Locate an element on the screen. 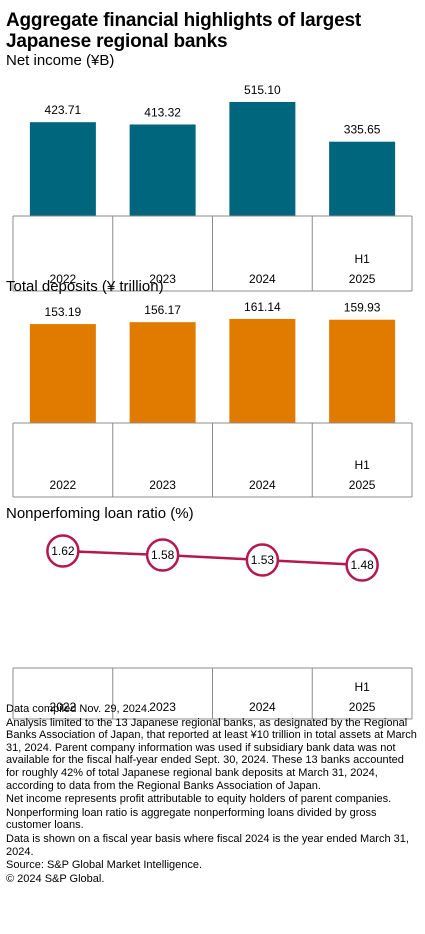 This screenshot has width=425, height=934. net-income-chart-title: Net income (¥B) is located at coordinates (60, 60).